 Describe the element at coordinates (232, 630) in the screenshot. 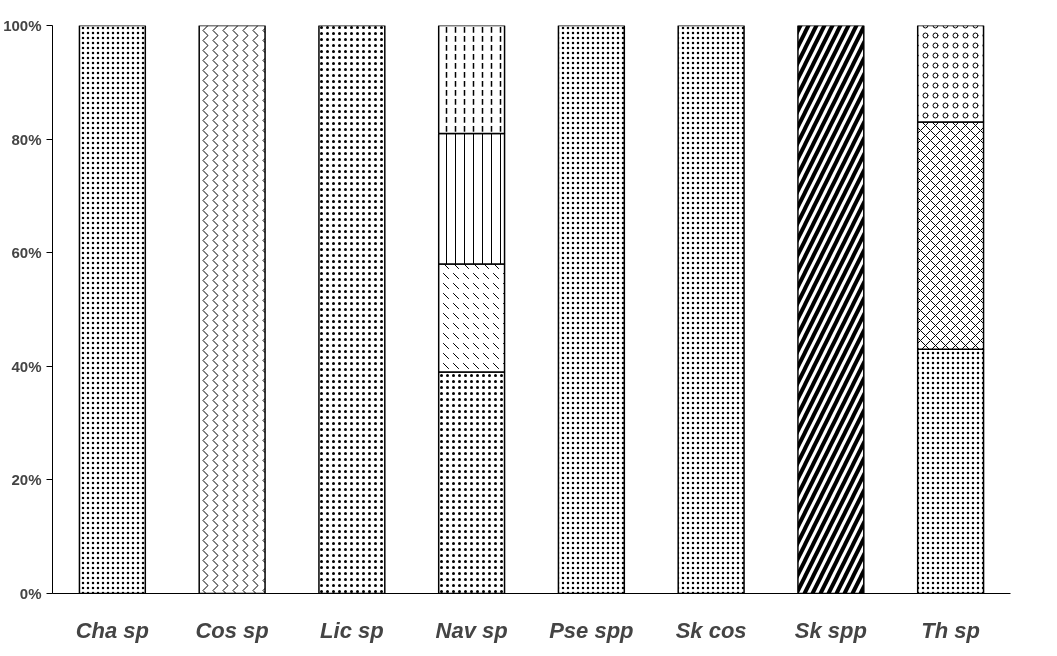

I see `x-tick-label: Cos sp` at that location.